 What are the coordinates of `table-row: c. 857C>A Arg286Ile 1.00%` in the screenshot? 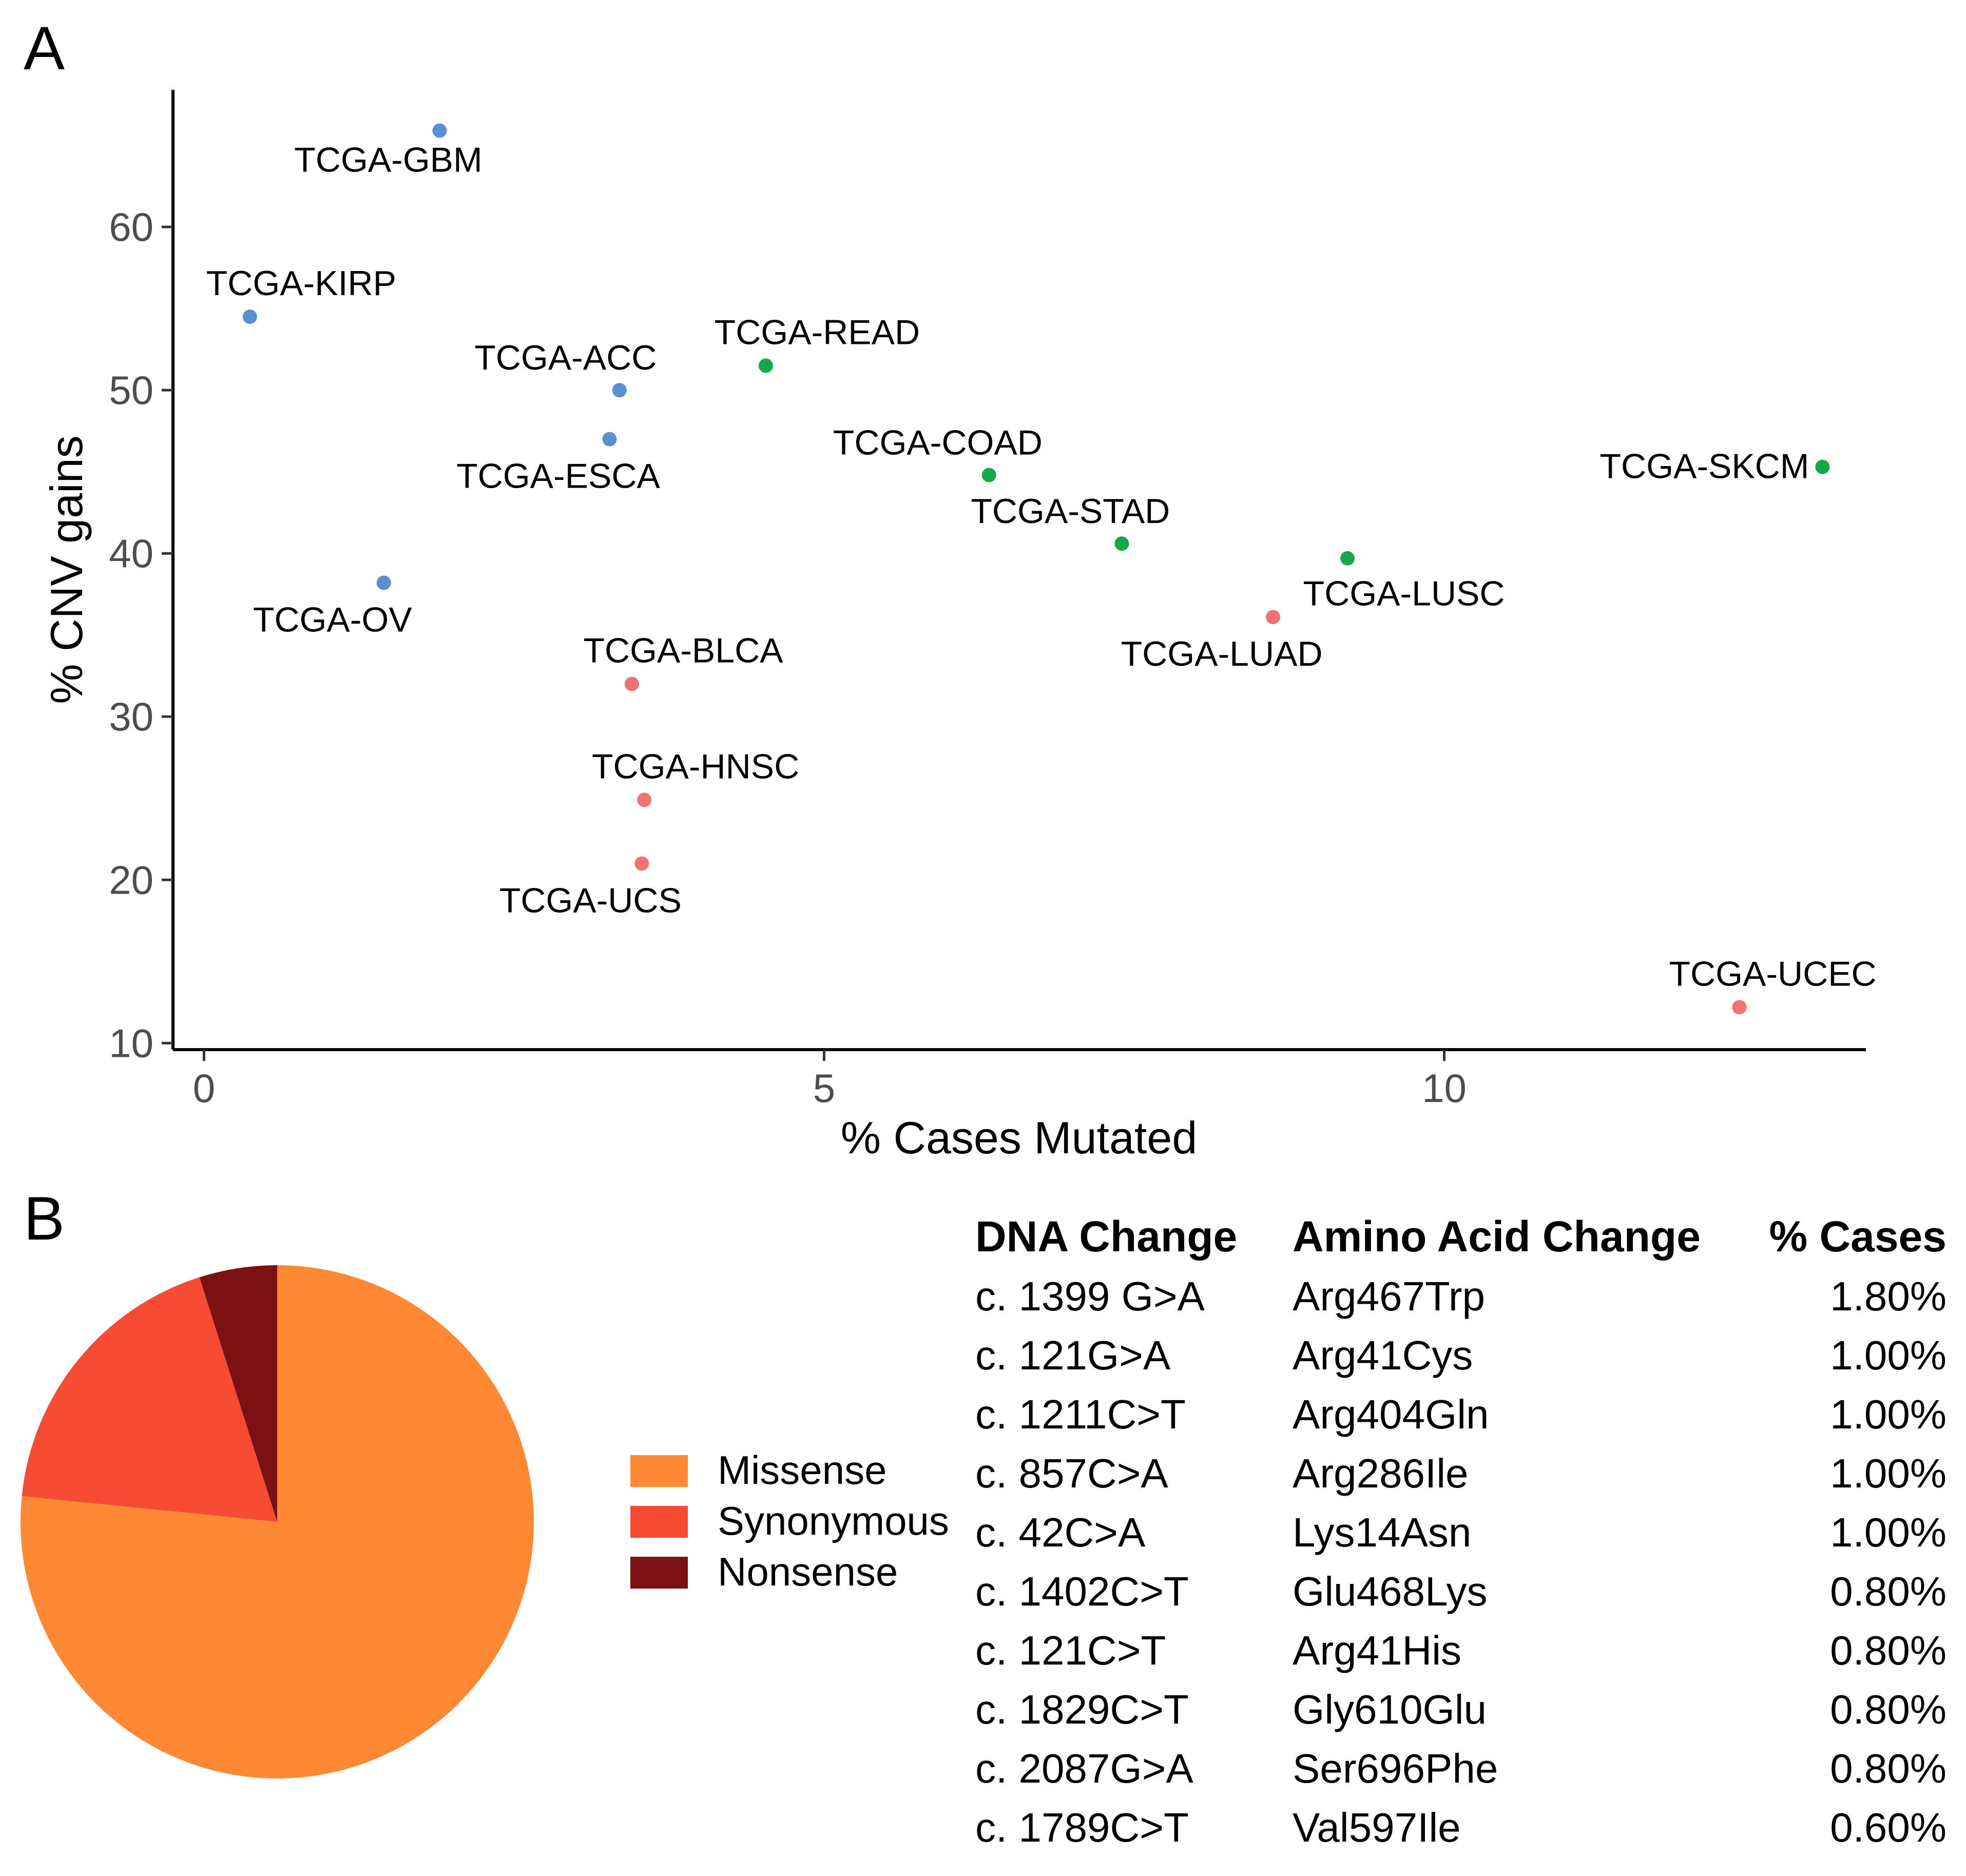 It's located at (1460, 1473).